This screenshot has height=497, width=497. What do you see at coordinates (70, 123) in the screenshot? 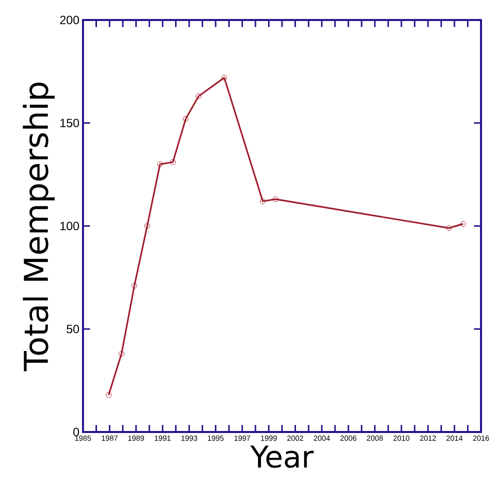
I see `y-tick-label: 150` at bounding box center [70, 123].